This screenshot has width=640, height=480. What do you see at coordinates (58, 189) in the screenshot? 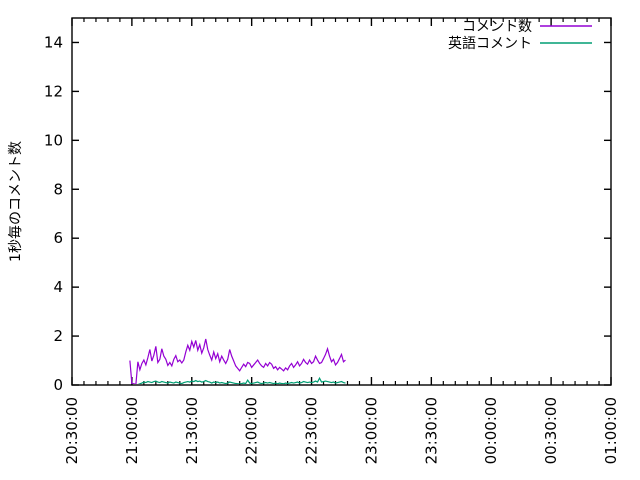
I see `y-tick-label: 8` at bounding box center [58, 189].